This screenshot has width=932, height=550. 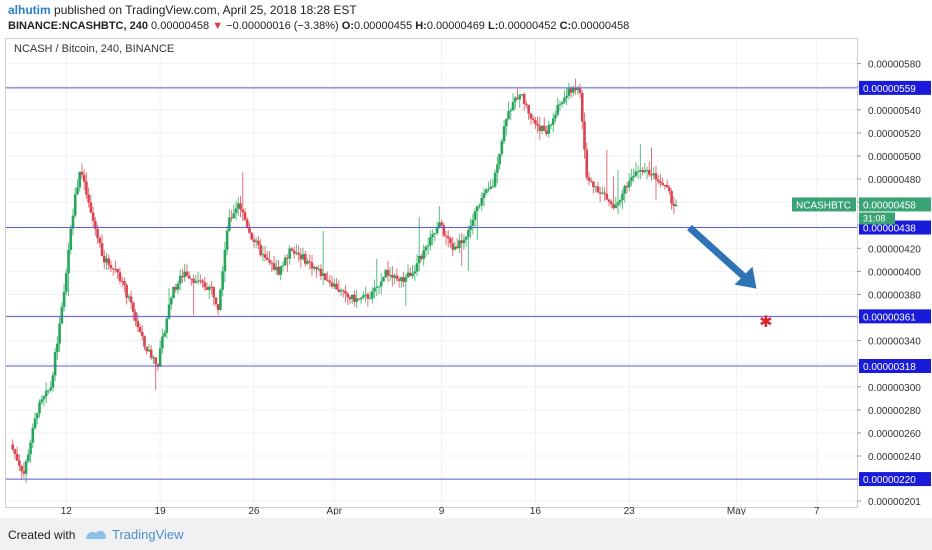 I want to click on level-label-box, so click(x=895, y=479).